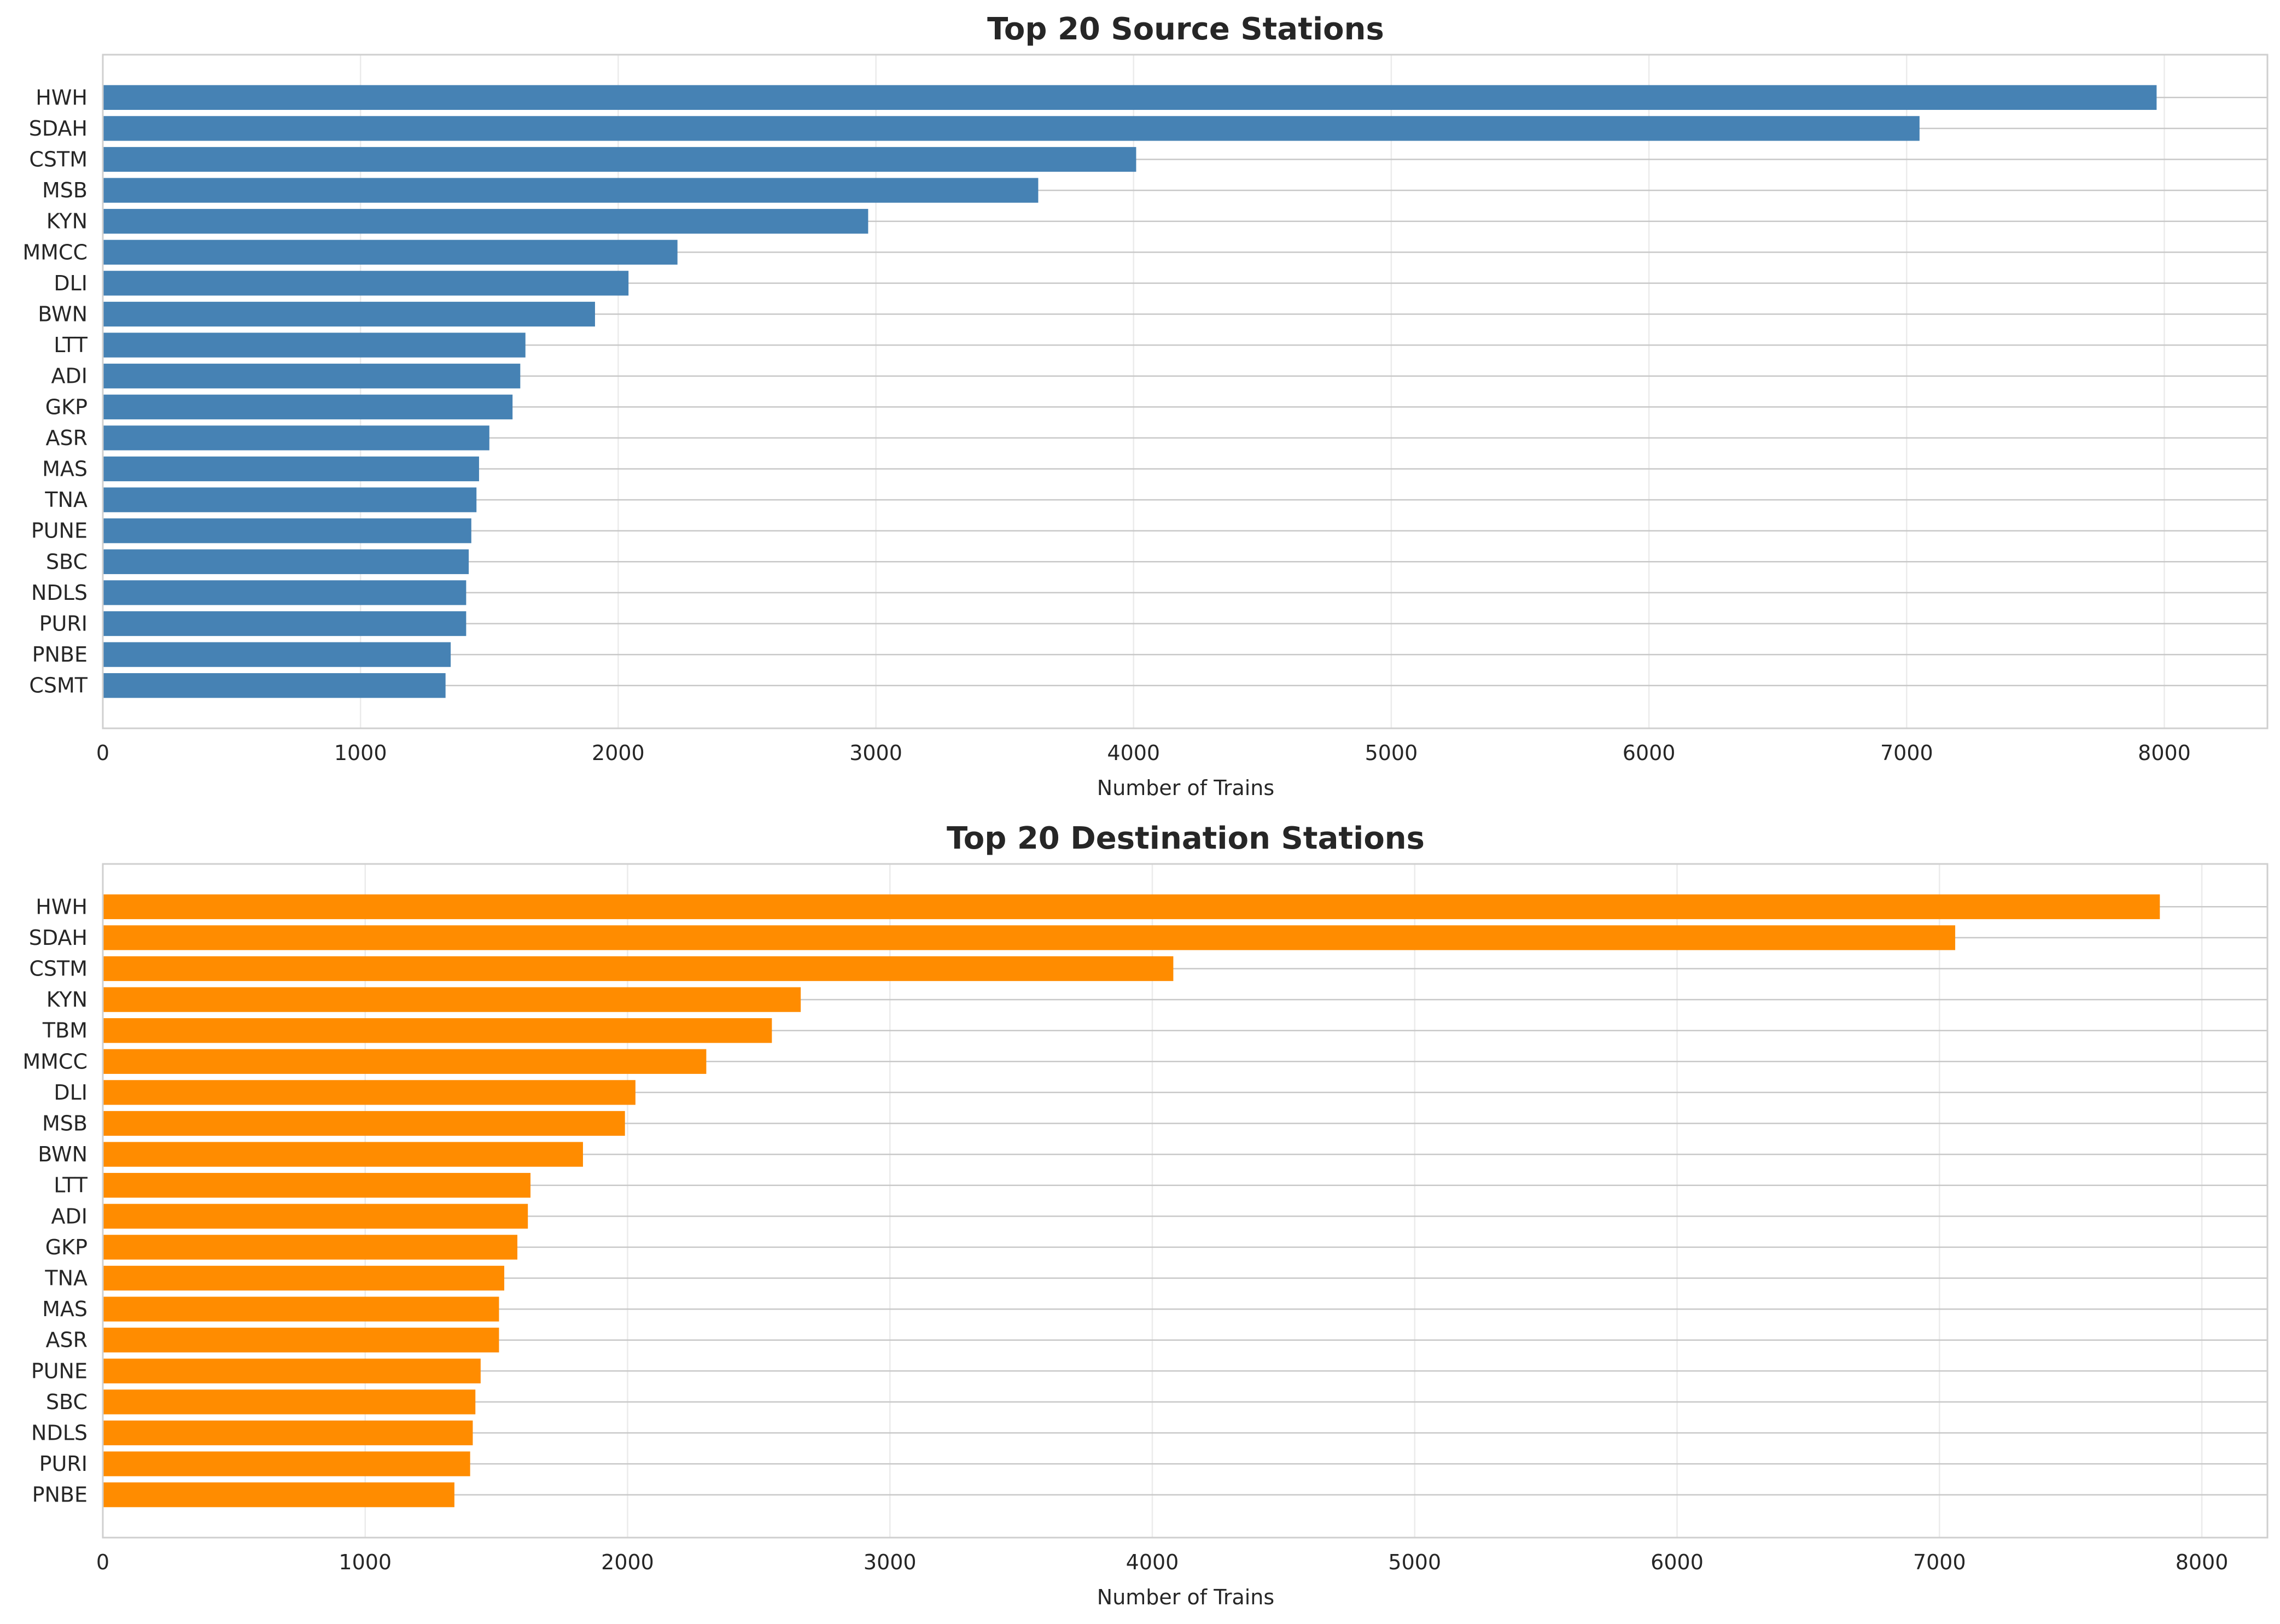  I want to click on category-label: PNBE, so click(60, 654).